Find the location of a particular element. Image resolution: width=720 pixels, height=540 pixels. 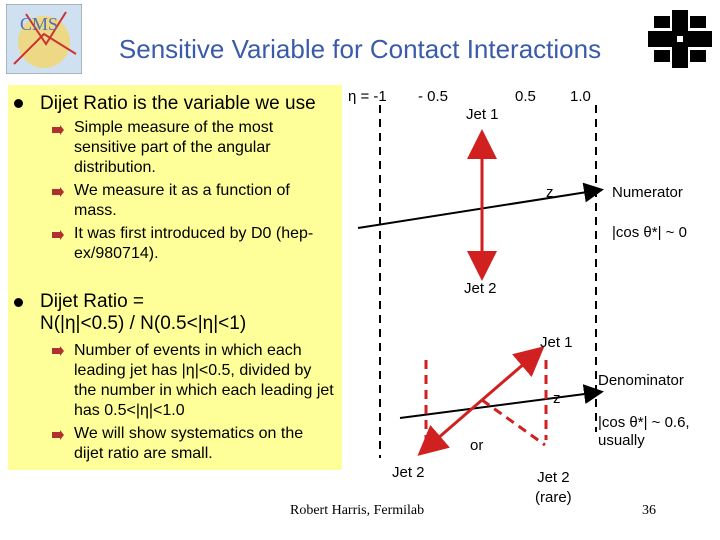

fermilab-logo is located at coordinates (680, 39).